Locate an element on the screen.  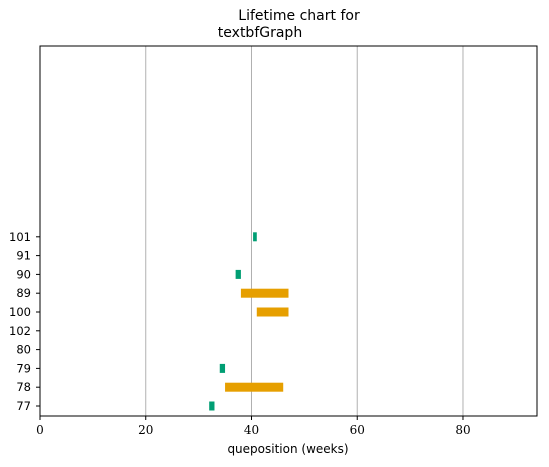
y-tick-label: 102 is located at coordinates (20, 331).